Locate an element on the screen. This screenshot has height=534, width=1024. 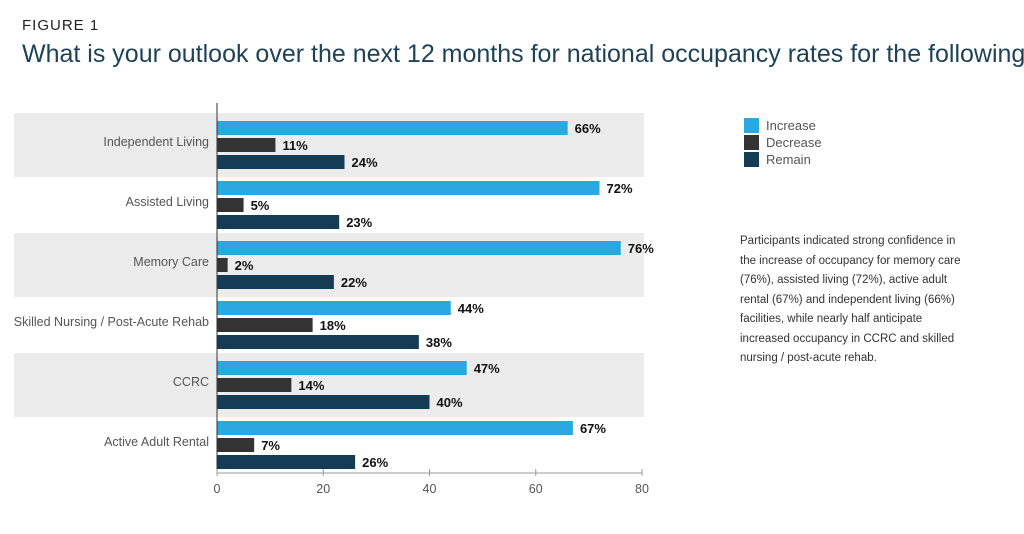
legend-item-remain: Remain is located at coordinates (783, 159).